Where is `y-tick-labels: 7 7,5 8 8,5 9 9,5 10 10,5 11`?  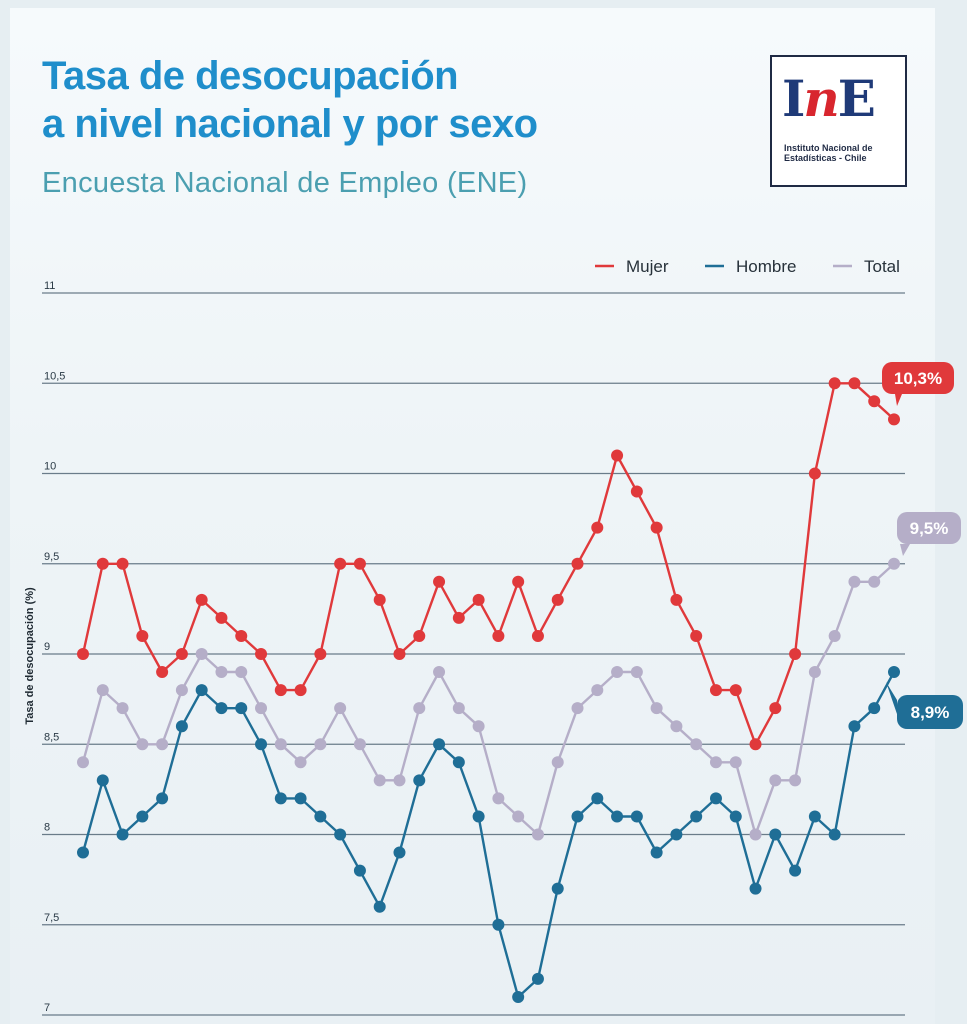
y-tick-labels: 7 7,5 8 8,5 9 9,5 10 10,5 11 is located at coordinates (54, 647).